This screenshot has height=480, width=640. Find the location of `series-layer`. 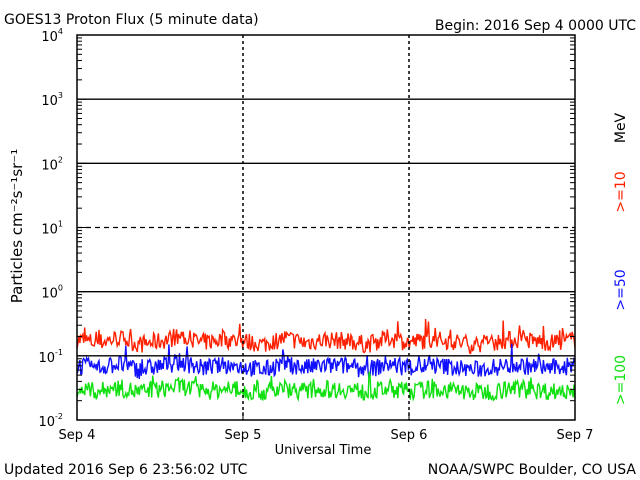

series-layer is located at coordinates (326, 360).